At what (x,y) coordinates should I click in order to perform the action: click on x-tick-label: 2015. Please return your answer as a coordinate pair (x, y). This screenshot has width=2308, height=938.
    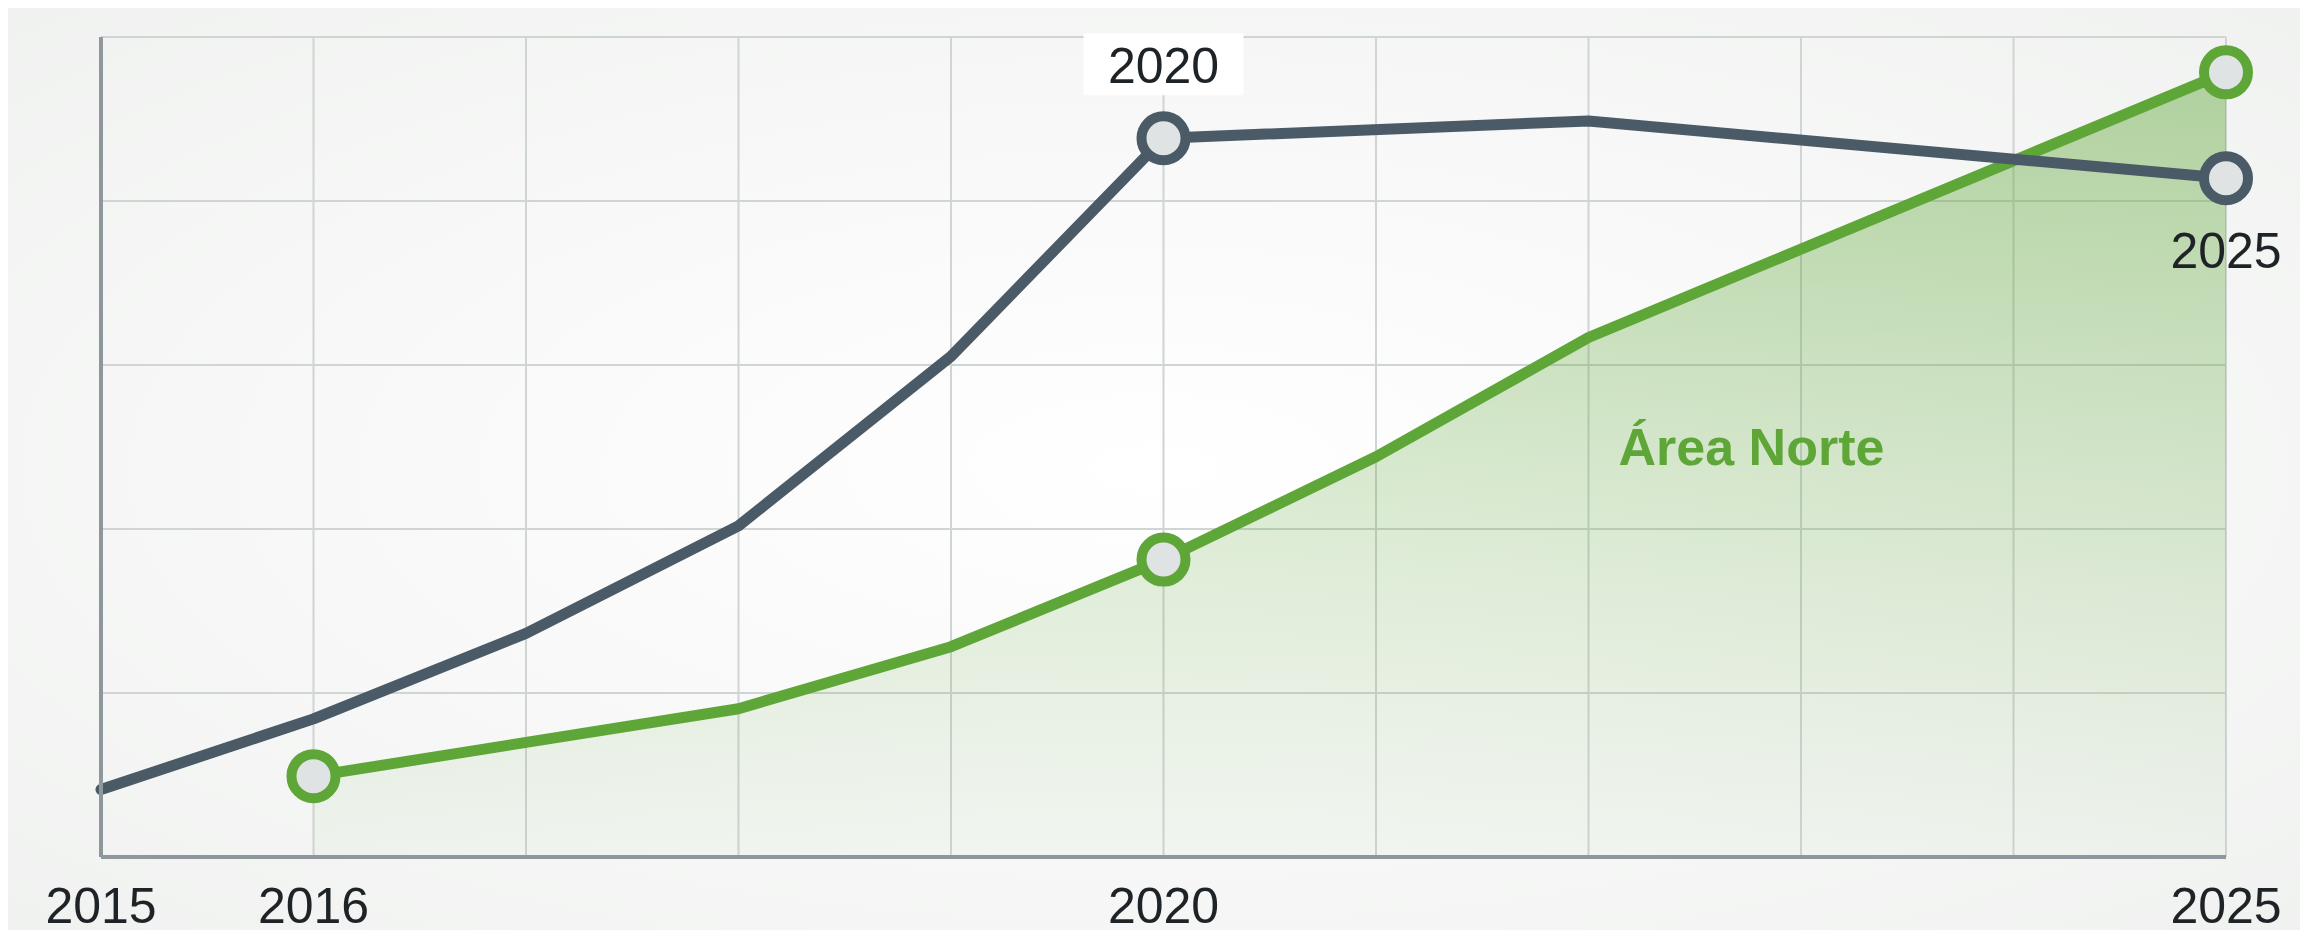
    Looking at the image, I should click on (101, 906).